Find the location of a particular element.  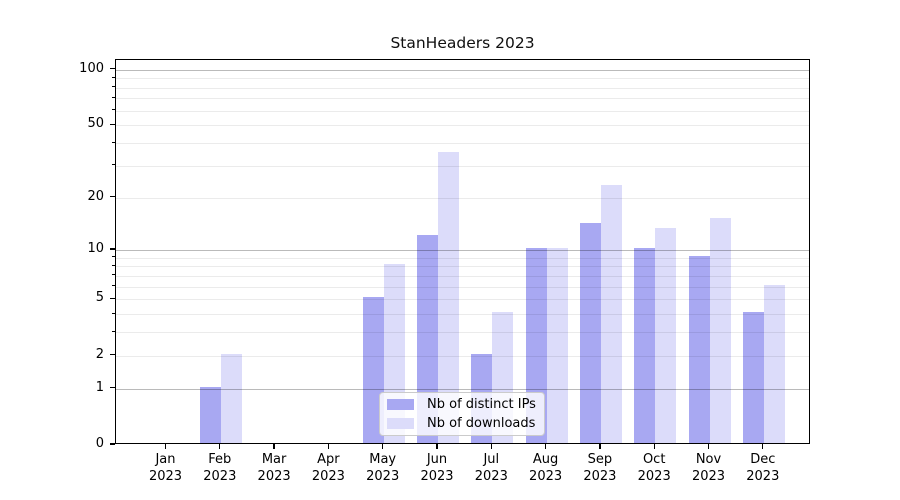

legend-swatch-downloads is located at coordinates (400, 423).